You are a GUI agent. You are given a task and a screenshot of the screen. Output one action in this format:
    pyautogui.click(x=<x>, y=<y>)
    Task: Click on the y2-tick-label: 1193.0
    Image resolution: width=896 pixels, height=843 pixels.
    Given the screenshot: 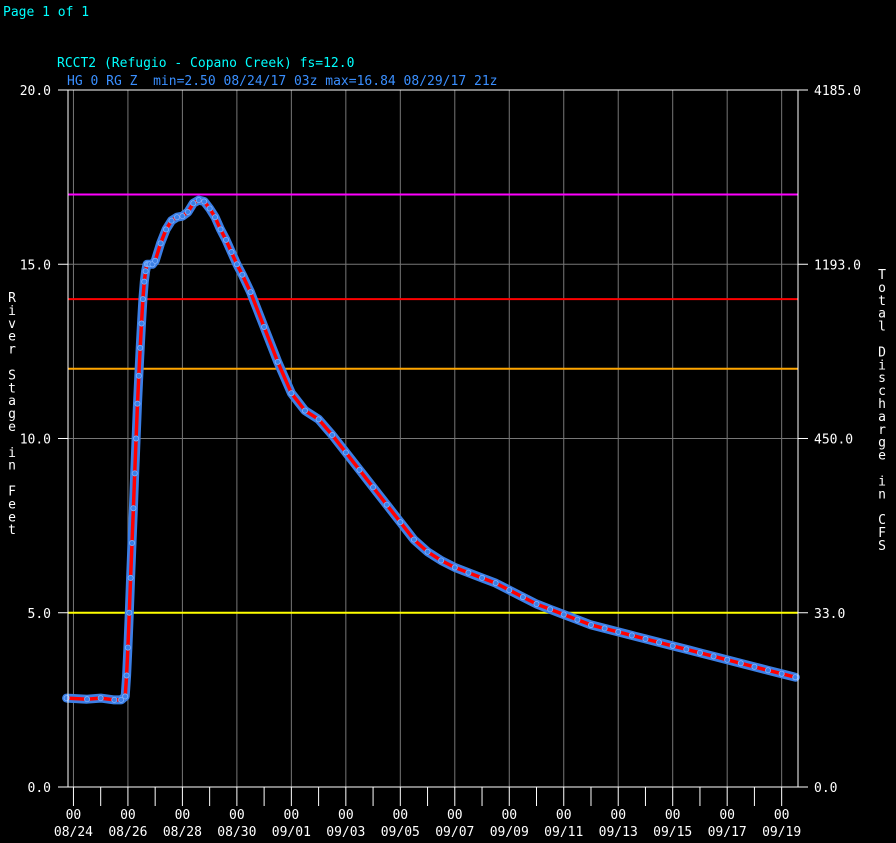 What is the action you would take?
    pyautogui.click(x=837, y=265)
    